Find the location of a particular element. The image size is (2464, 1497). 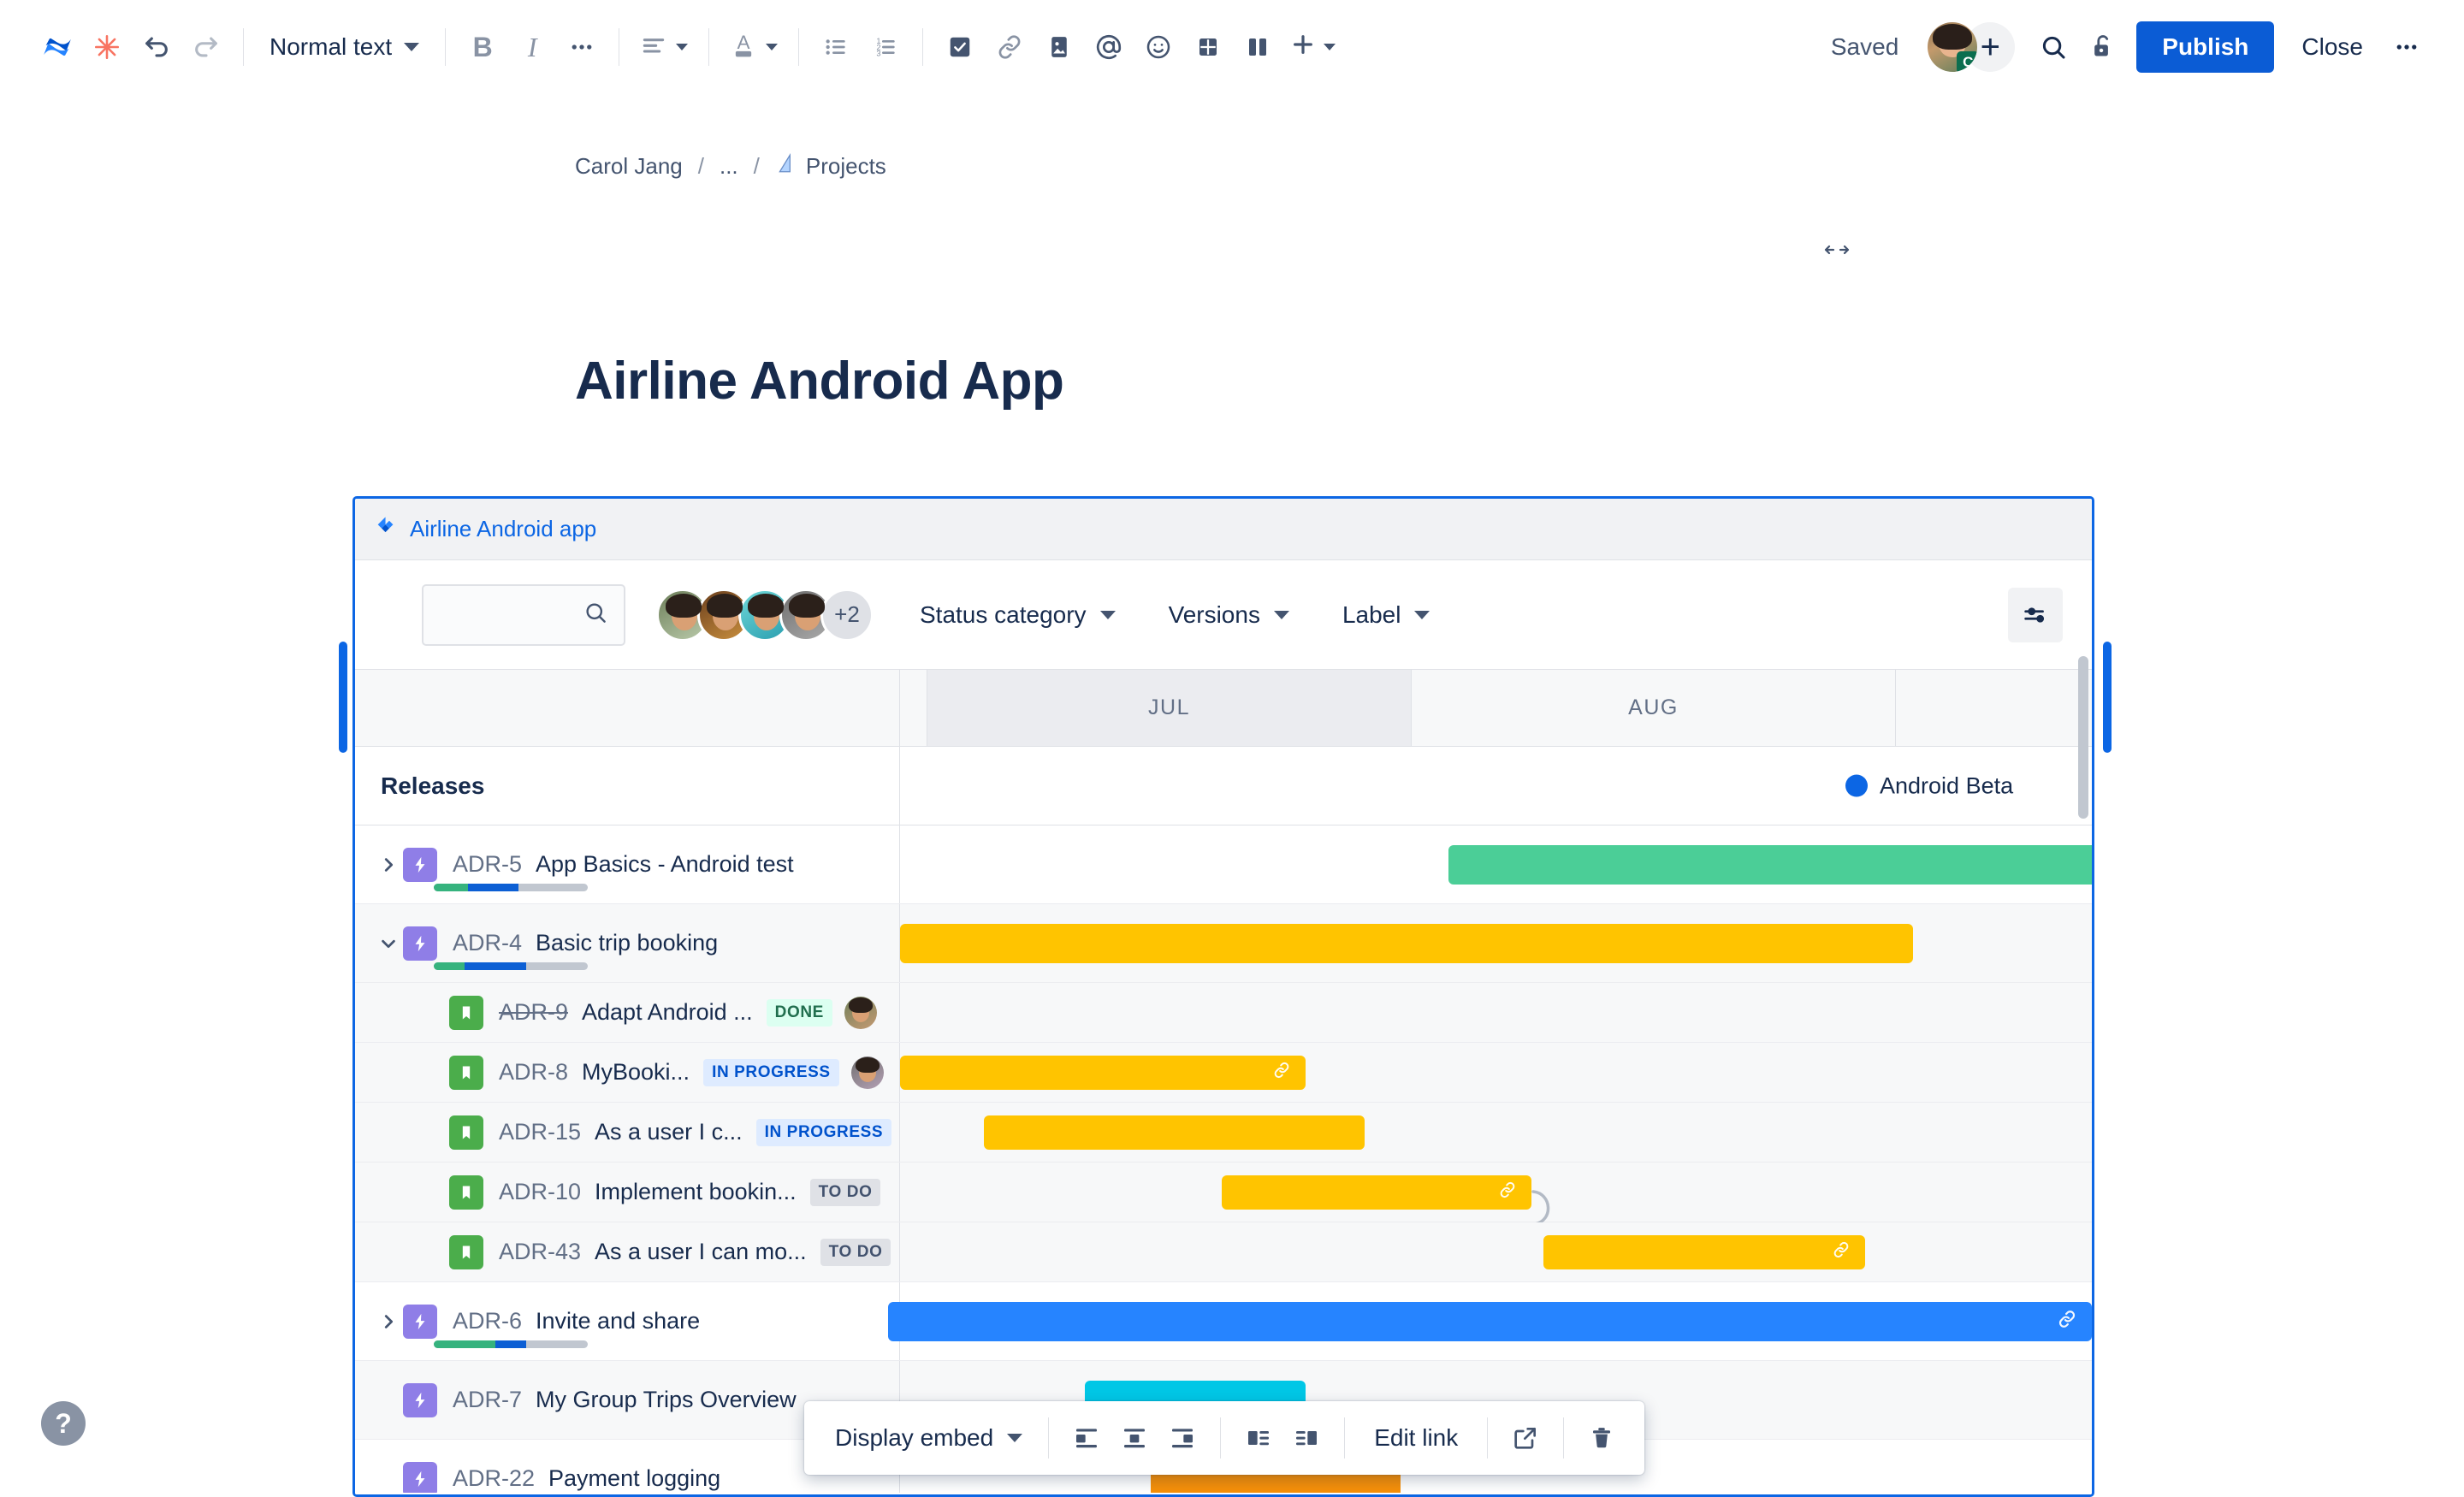

timeline-scrollbar is located at coordinates (2083, 737).